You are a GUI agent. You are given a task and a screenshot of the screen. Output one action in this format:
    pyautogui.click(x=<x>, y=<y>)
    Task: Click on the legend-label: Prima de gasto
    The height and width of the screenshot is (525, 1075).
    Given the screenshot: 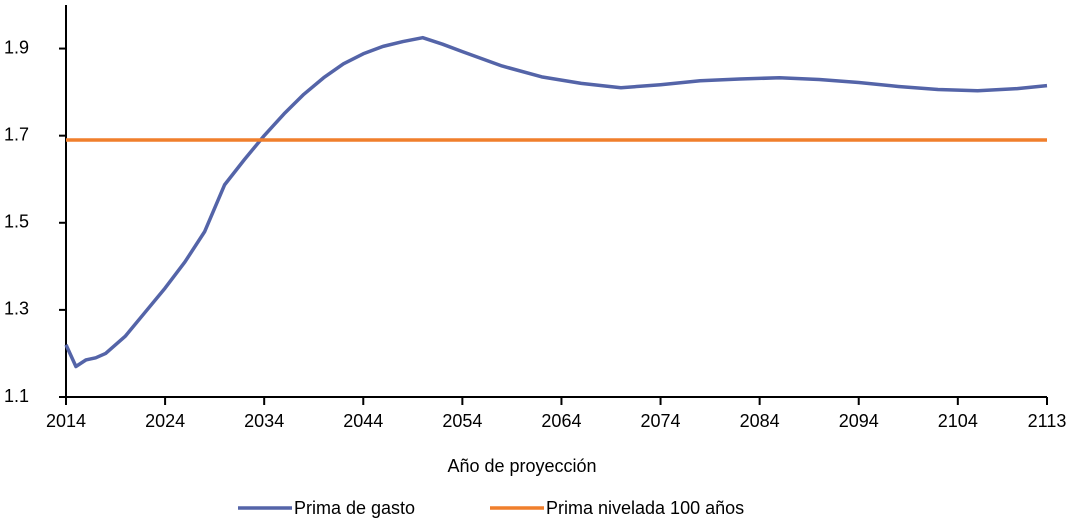 What is the action you would take?
    pyautogui.click(x=354, y=508)
    